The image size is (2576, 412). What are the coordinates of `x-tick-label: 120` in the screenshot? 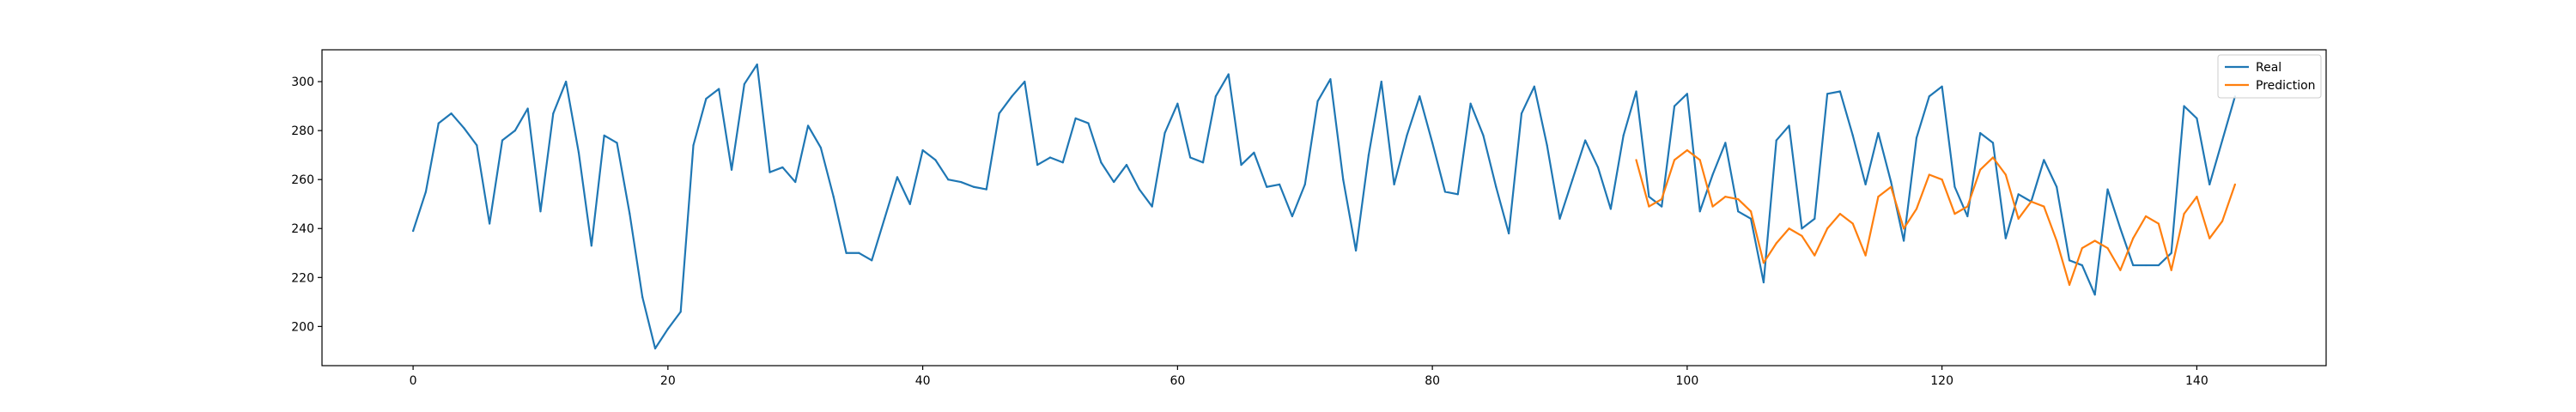 It's located at (1941, 381).